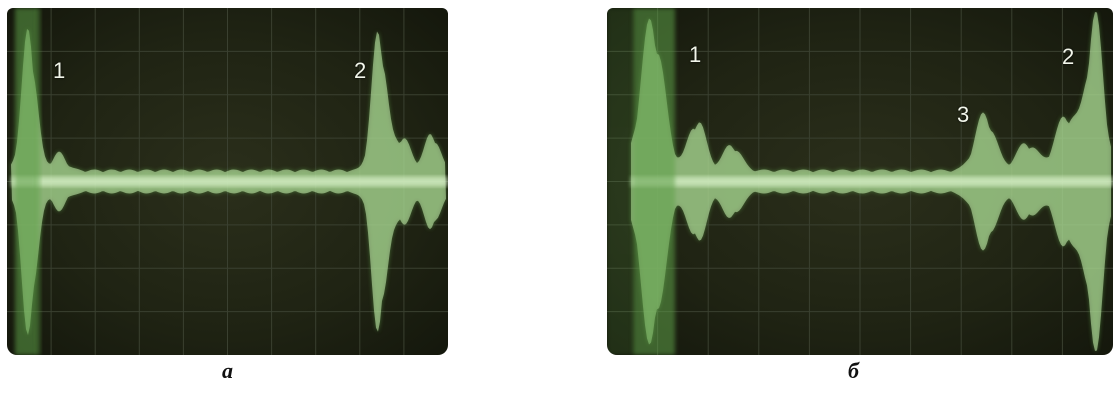 This screenshot has height=396, width=1120. What do you see at coordinates (227, 370) in the screenshot?
I see `caption-a: a` at bounding box center [227, 370].